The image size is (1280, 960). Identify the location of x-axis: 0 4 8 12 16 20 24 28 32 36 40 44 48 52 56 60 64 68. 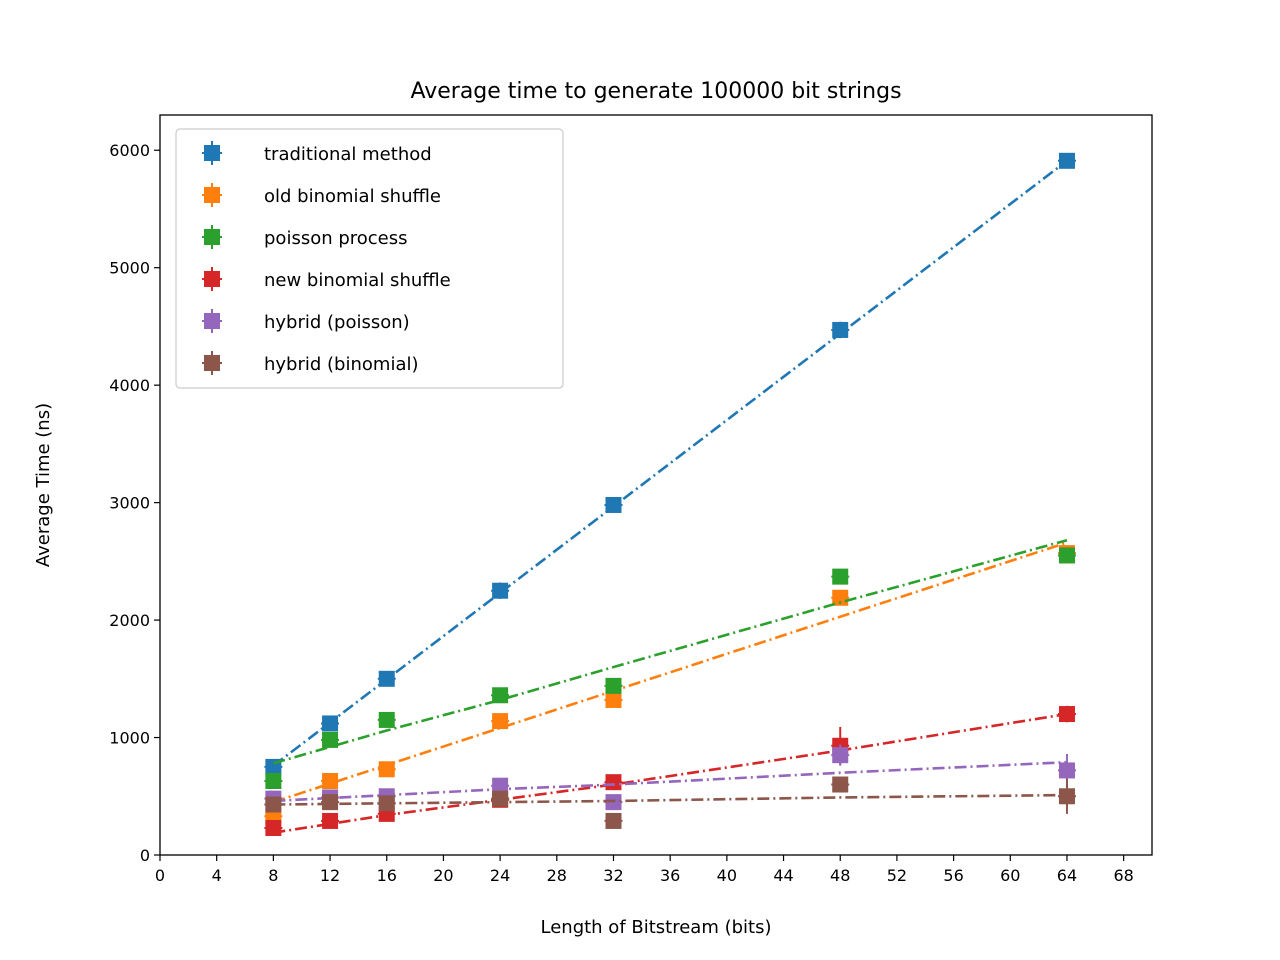
(644, 870).